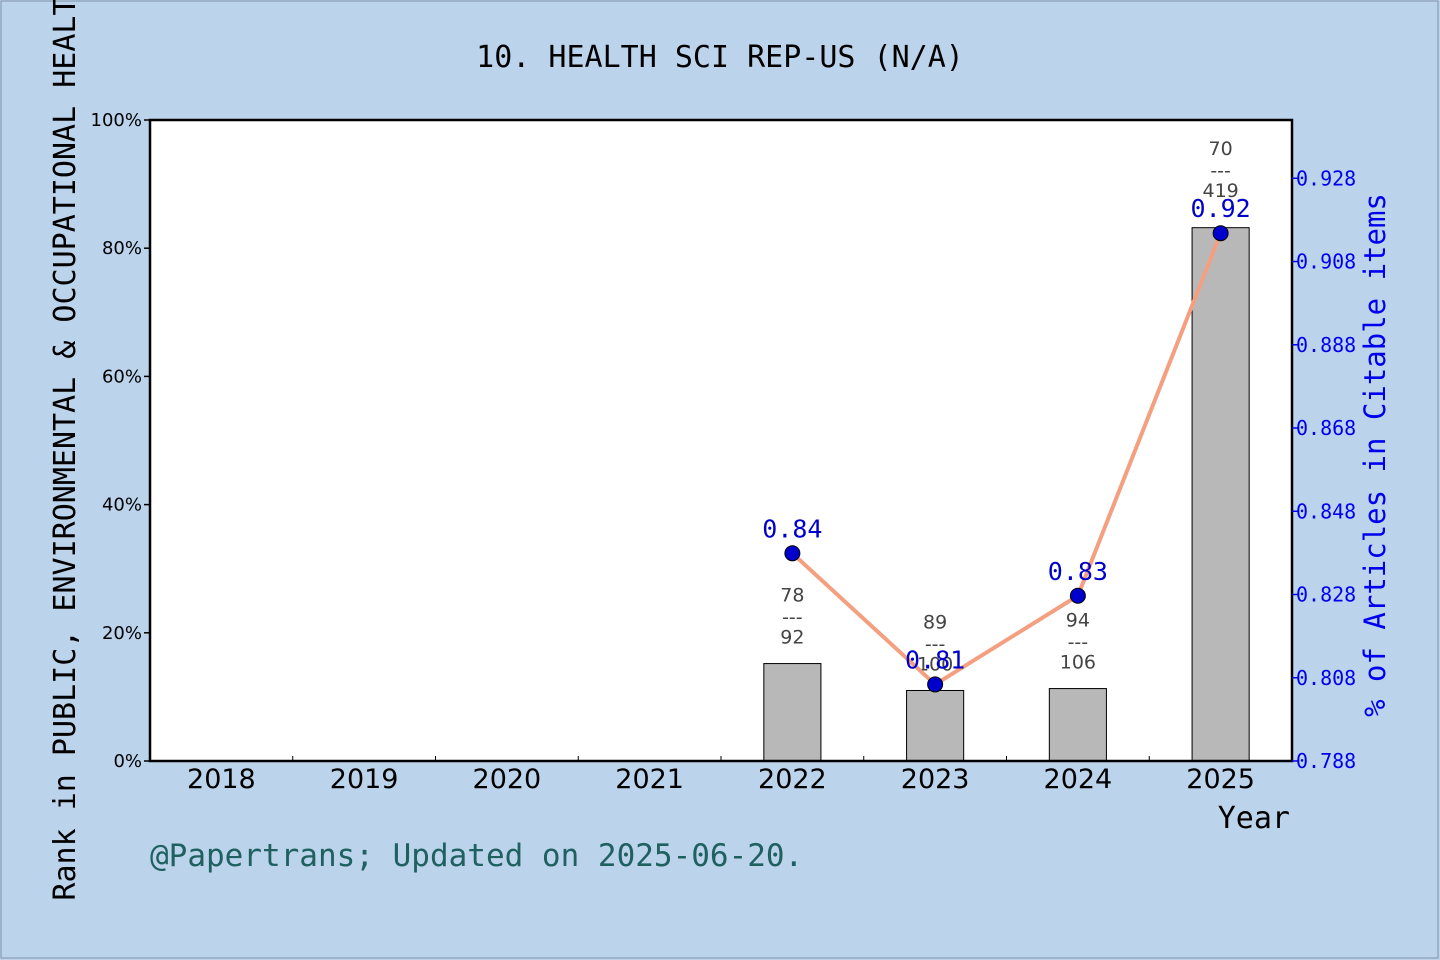 The image size is (1440, 960). What do you see at coordinates (120, 441) in the screenshot?
I see `left-axis: 0% 20% 40% 60% 80% 100%` at bounding box center [120, 441].